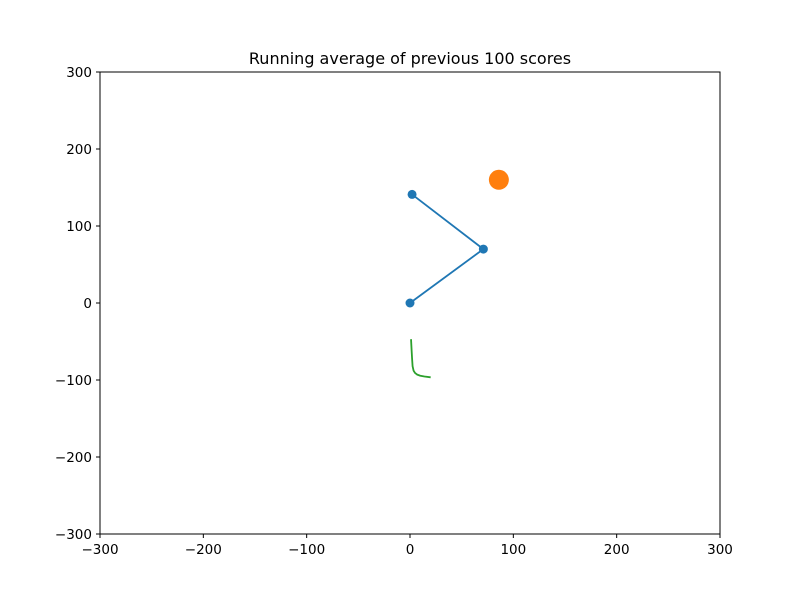 This screenshot has width=800, height=600. Describe the element at coordinates (87, 304) in the screenshot. I see `y-tick-label: 0` at that location.